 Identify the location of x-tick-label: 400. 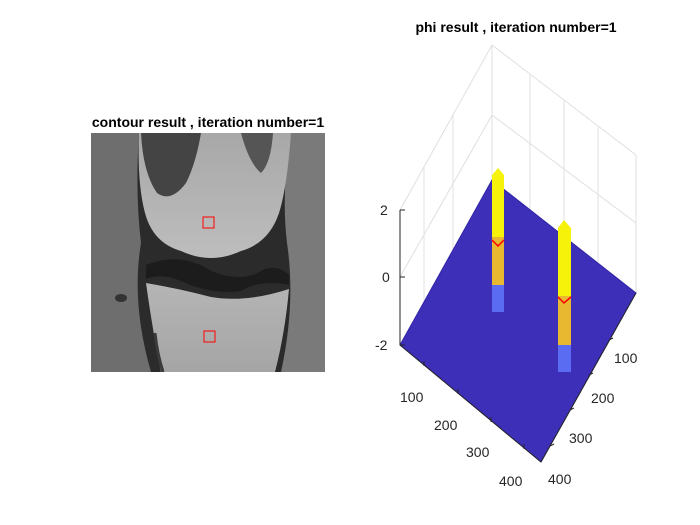
(560, 479).